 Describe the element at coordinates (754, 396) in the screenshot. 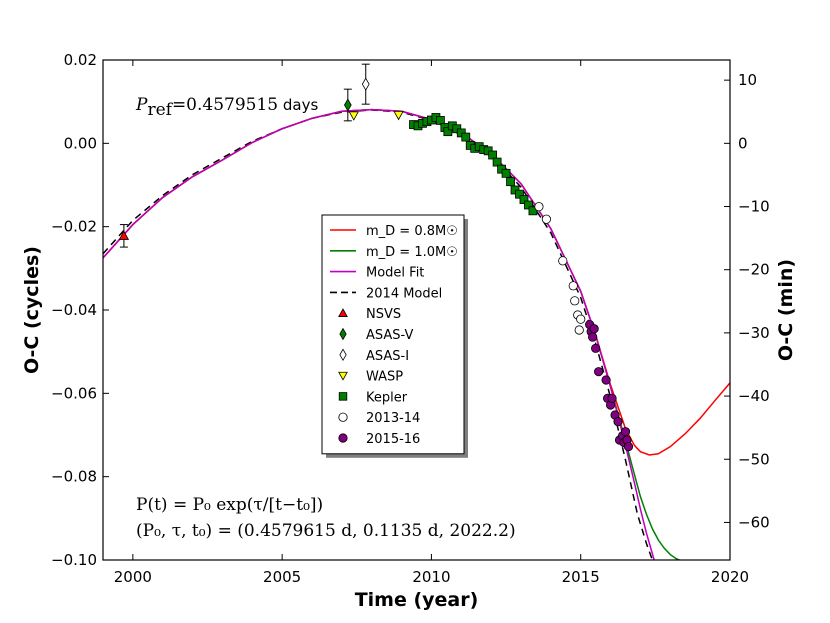

I see `y-right-tick-label: −40` at that location.